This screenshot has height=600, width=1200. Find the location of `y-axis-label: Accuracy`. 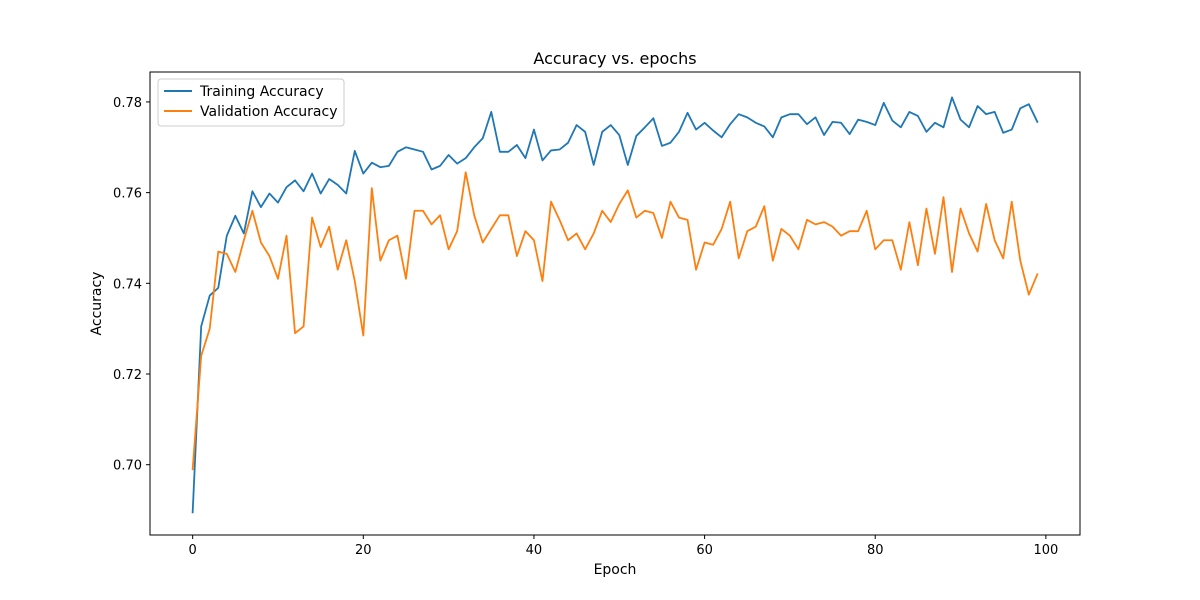

y-axis-label: Accuracy is located at coordinates (97, 304).